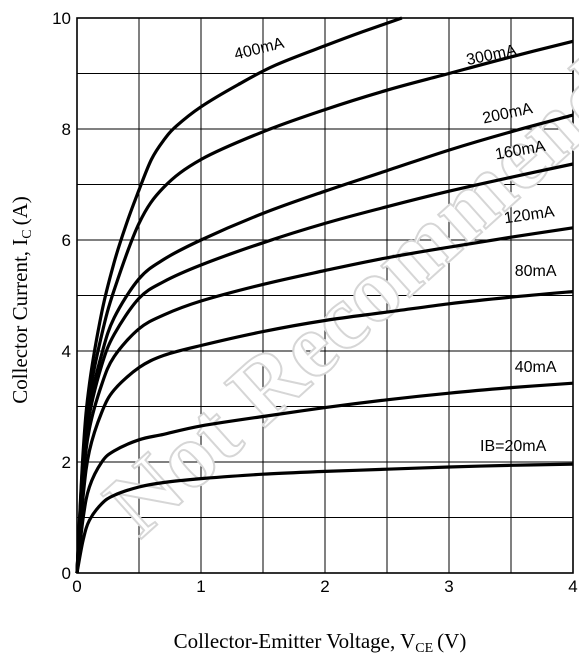 The width and height of the screenshot is (579, 661). I want to click on x-axis-title: Collector-Emitter Voltage, VCE (V), so click(320, 642).